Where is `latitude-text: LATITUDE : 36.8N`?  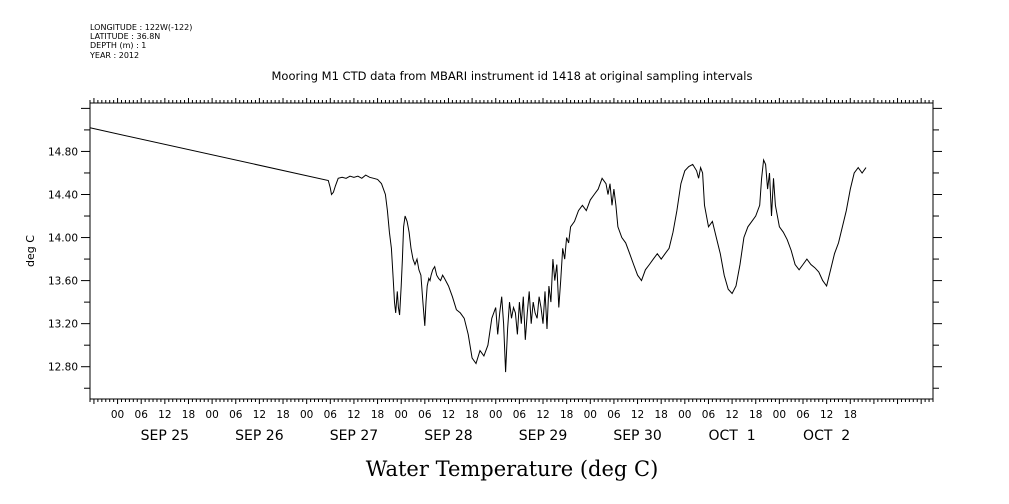 latitude-text: LATITUDE : 36.8N is located at coordinates (125, 36).